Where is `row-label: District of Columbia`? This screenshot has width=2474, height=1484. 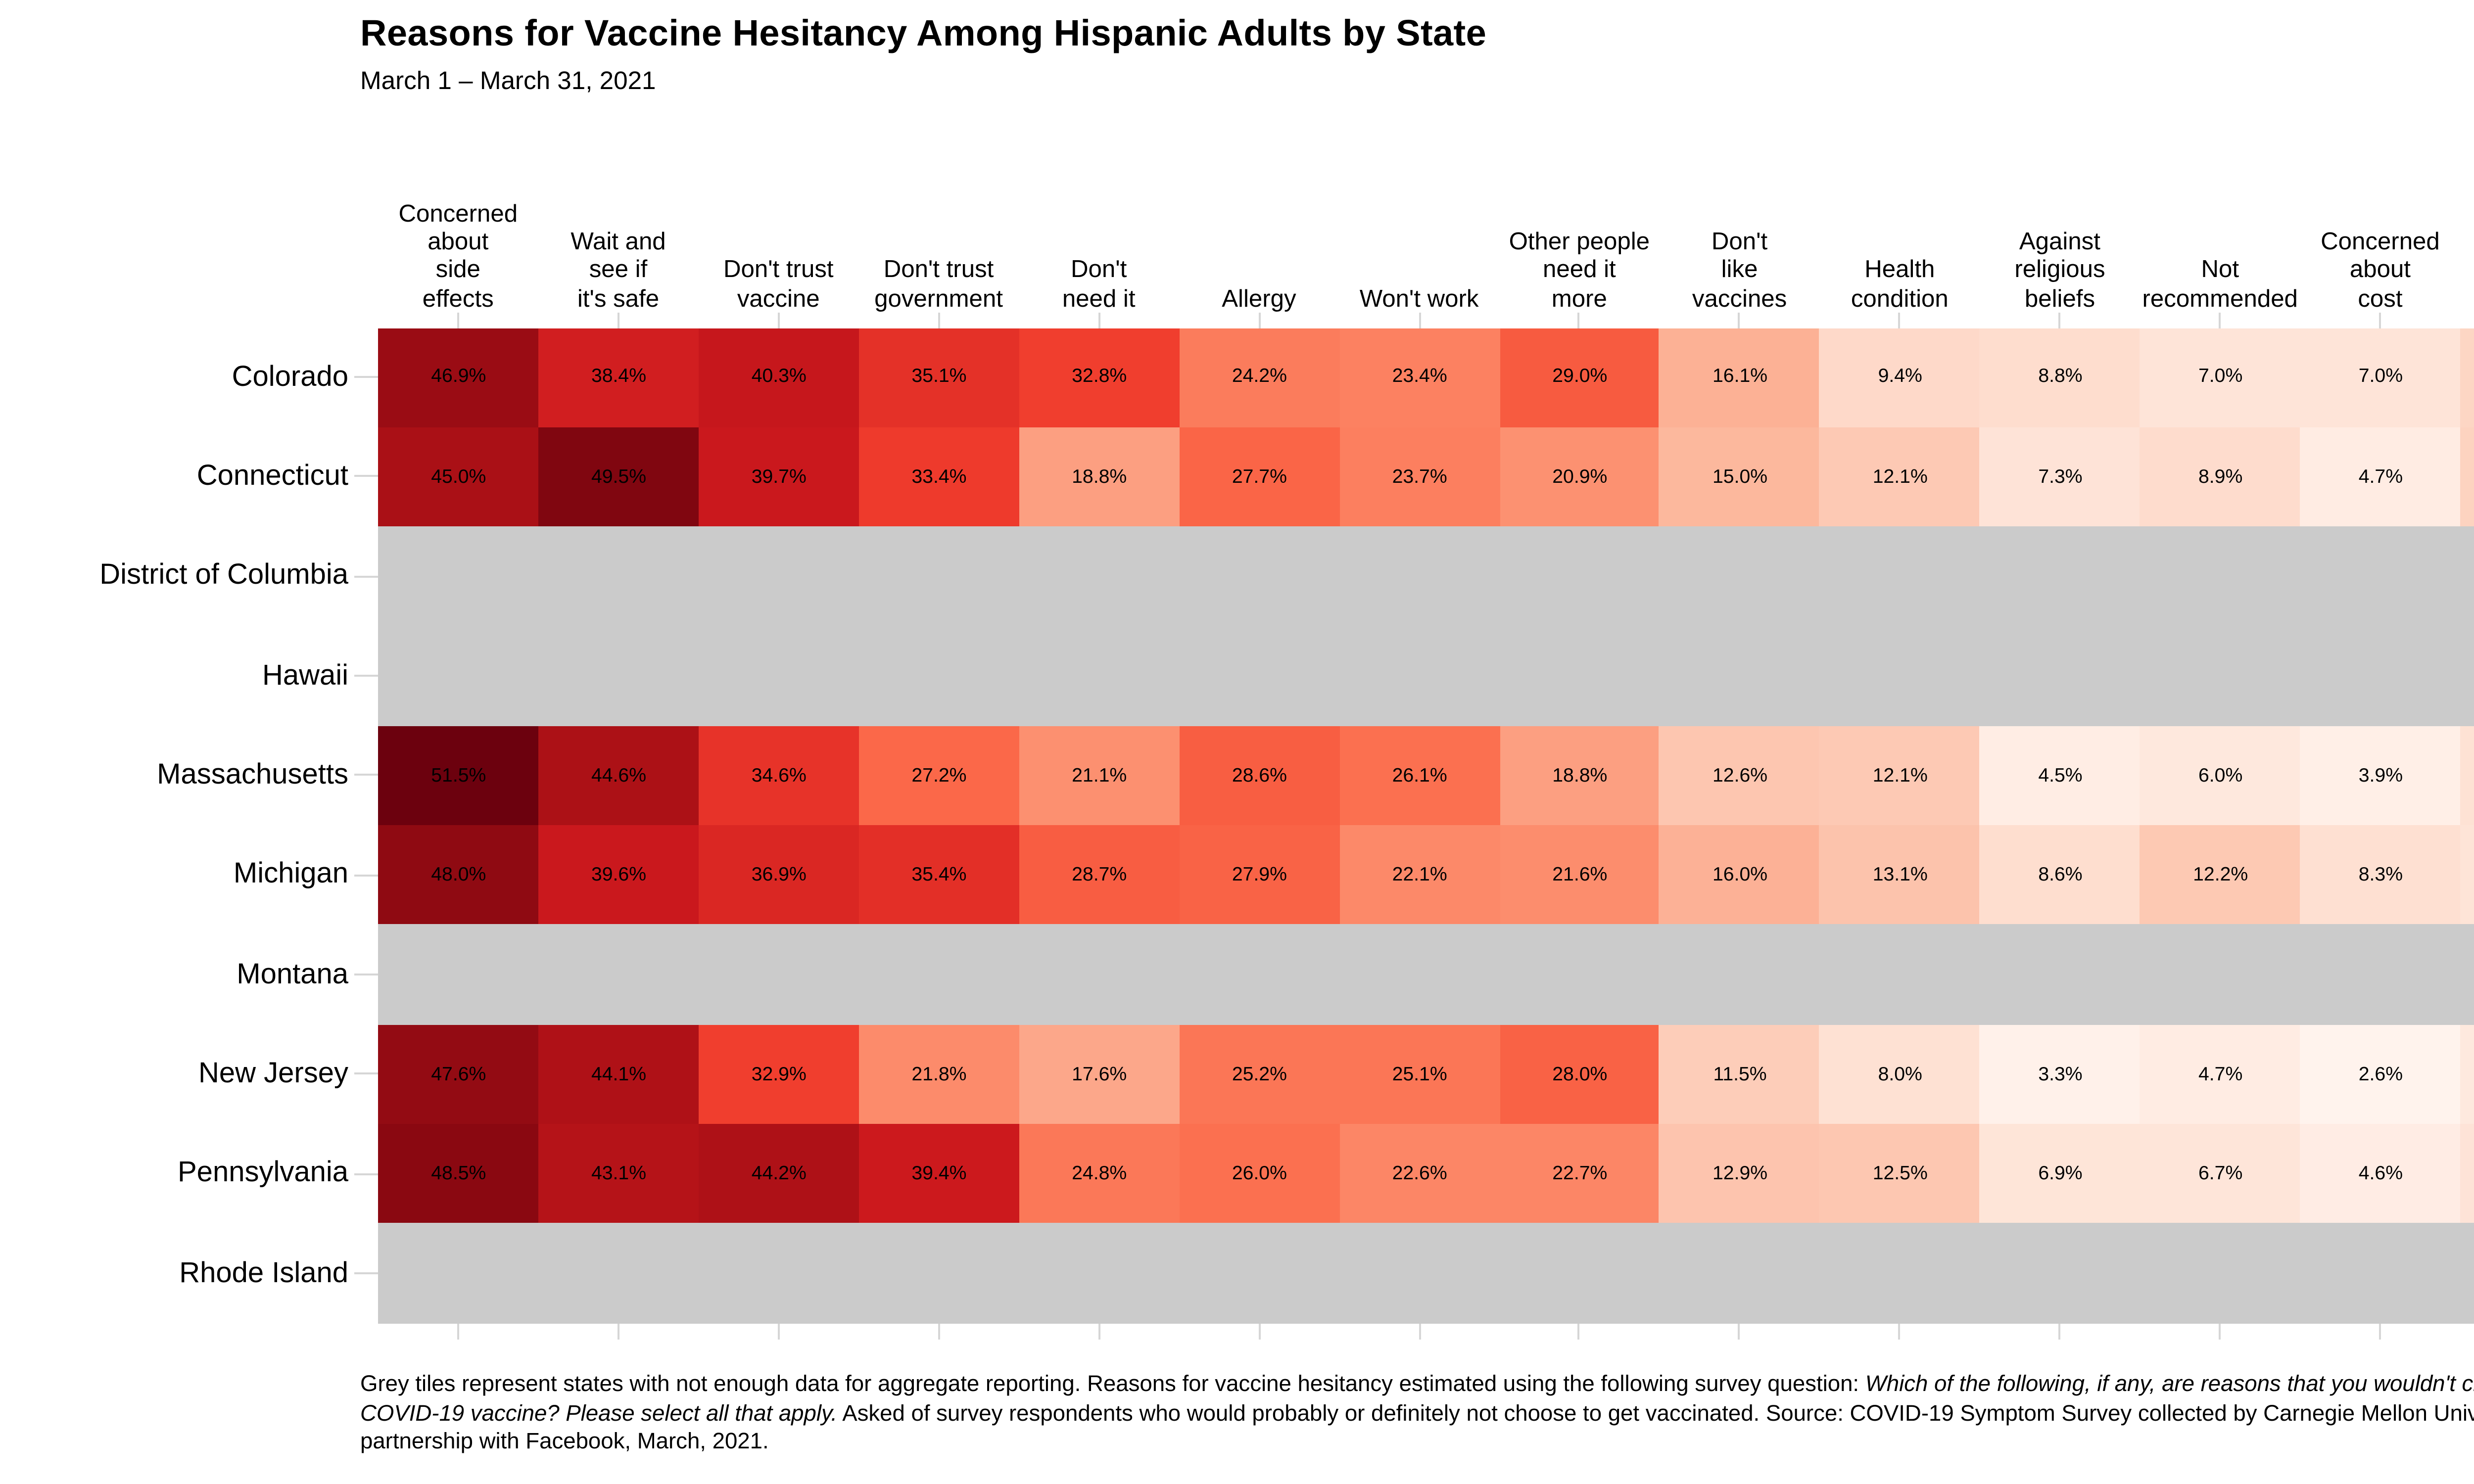 row-label: District of Columbia is located at coordinates (224, 576).